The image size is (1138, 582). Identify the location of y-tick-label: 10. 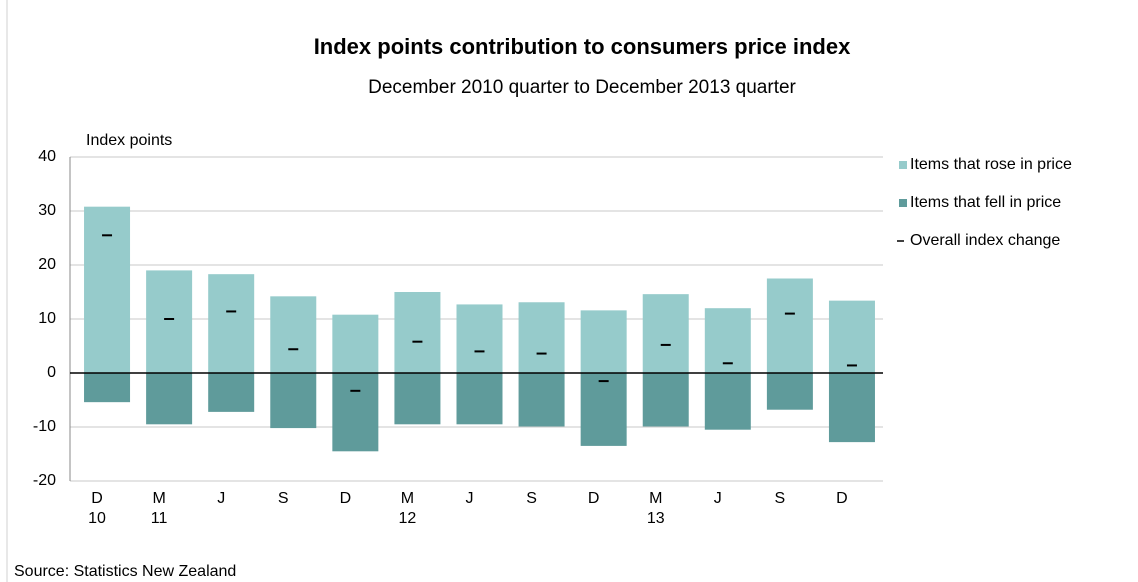
(47, 318).